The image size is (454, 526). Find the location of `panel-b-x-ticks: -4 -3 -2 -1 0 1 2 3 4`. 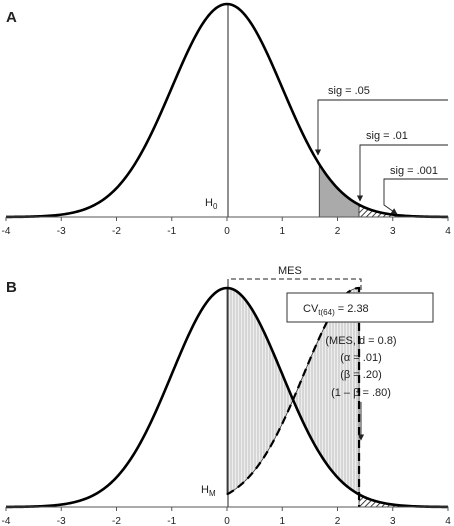

panel-b-x-ticks: -4 -3 -2 -1 0 1 2 3 4 is located at coordinates (226, 516).